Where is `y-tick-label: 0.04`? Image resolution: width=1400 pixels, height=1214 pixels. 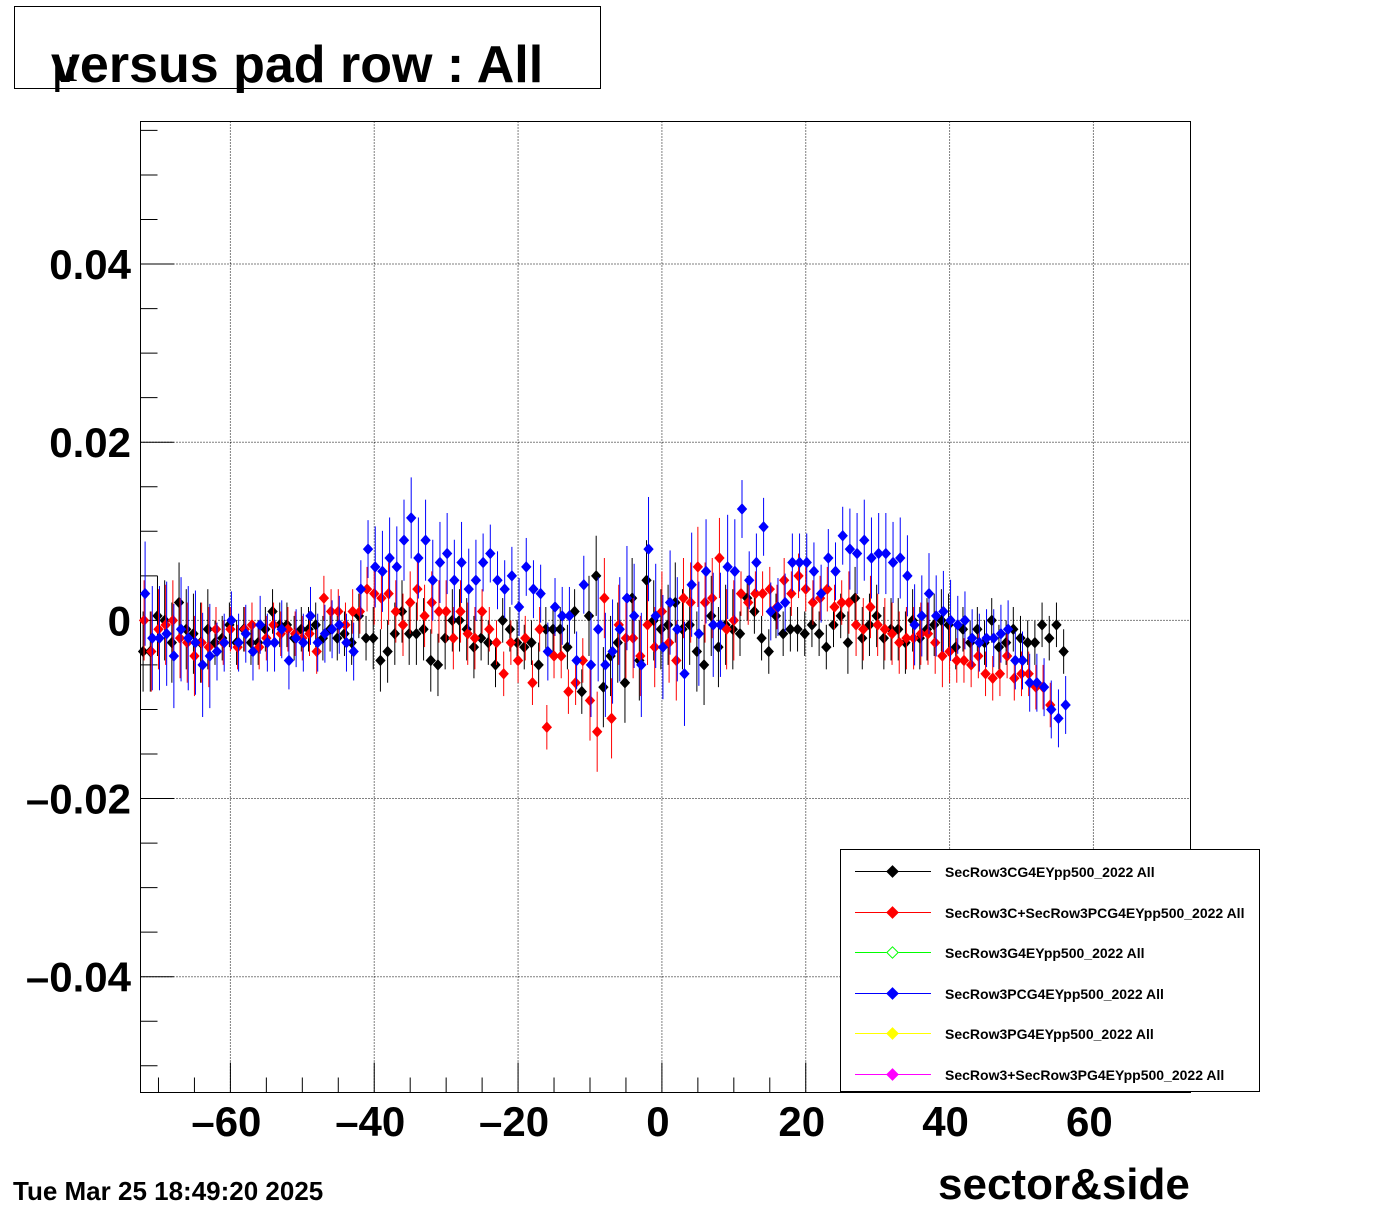 y-tick-label: 0.04 is located at coordinates (90, 264).